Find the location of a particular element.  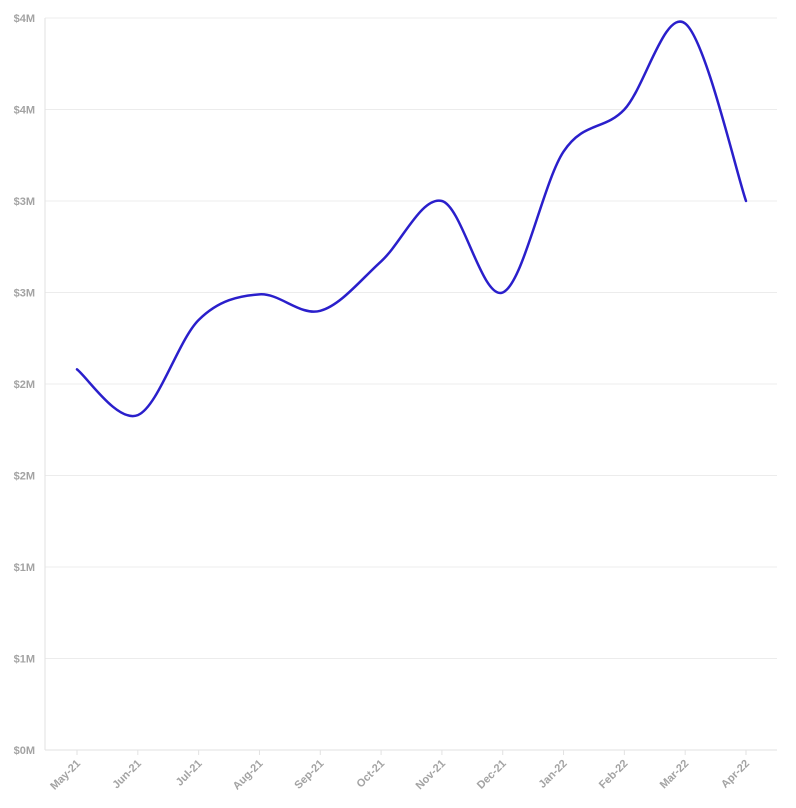

x-tick-label: Jul-21 is located at coordinates (189, 773).